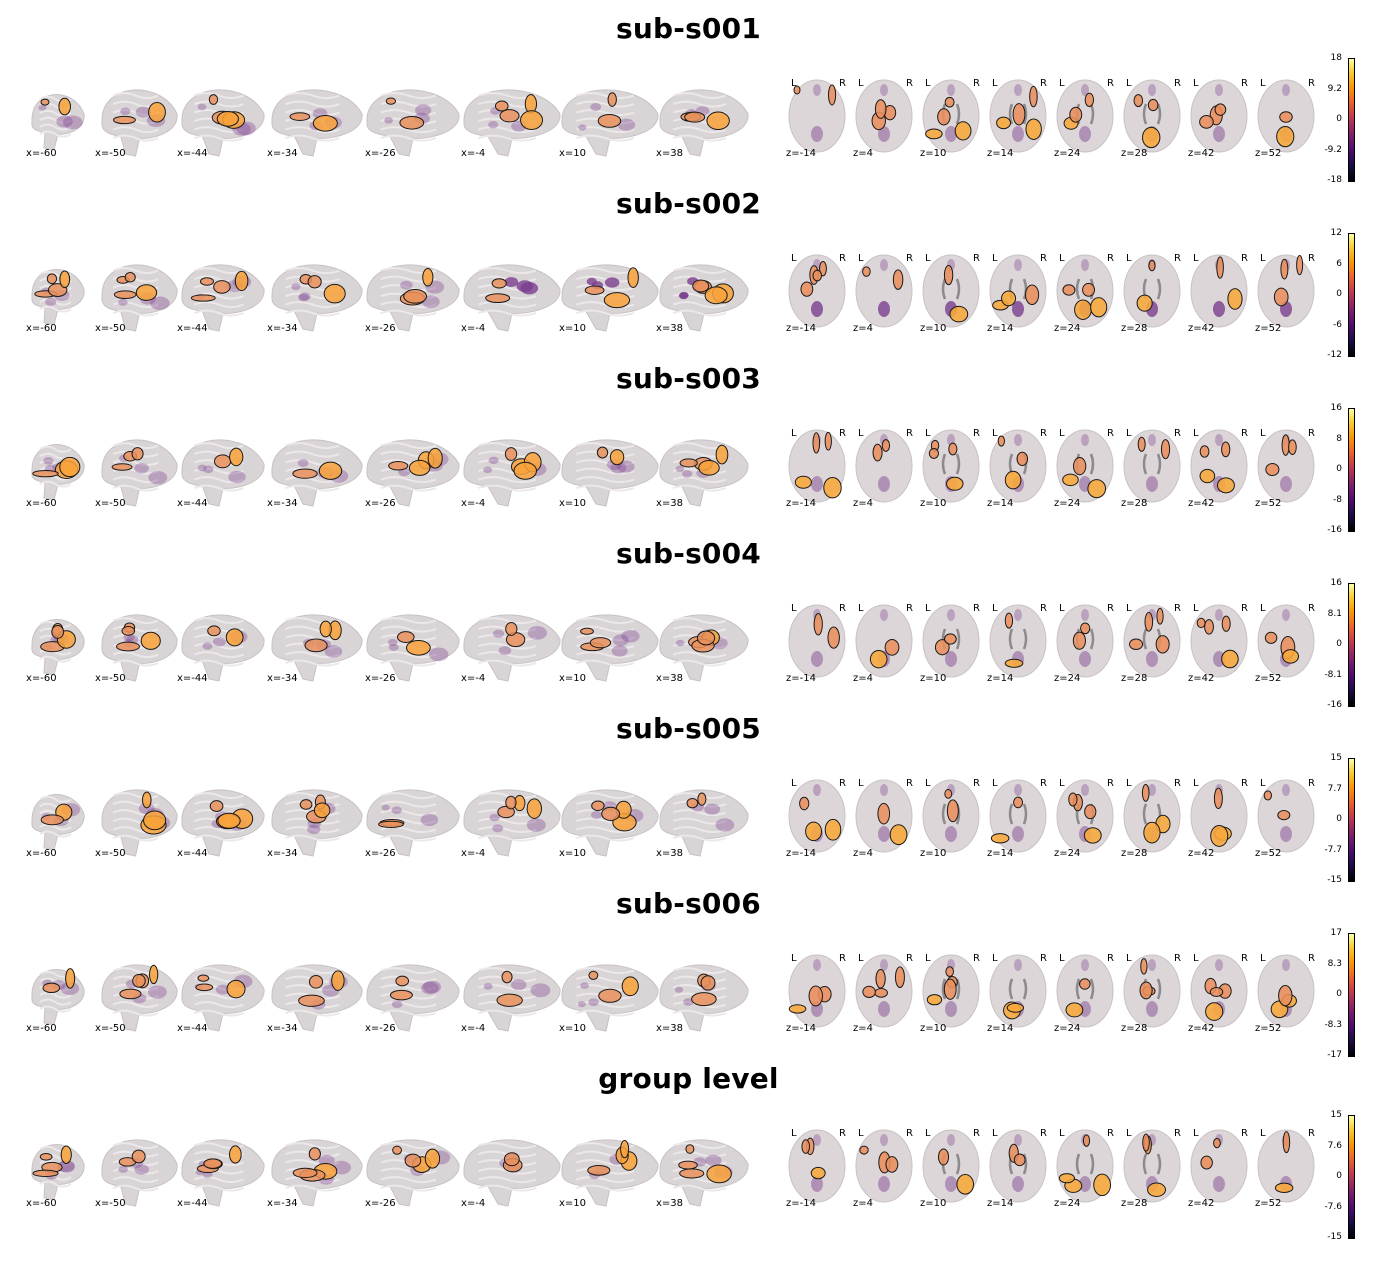 This screenshot has height=1265, width=1377. I want to click on colorbar-tick-label: 15, so click(1336, 758).